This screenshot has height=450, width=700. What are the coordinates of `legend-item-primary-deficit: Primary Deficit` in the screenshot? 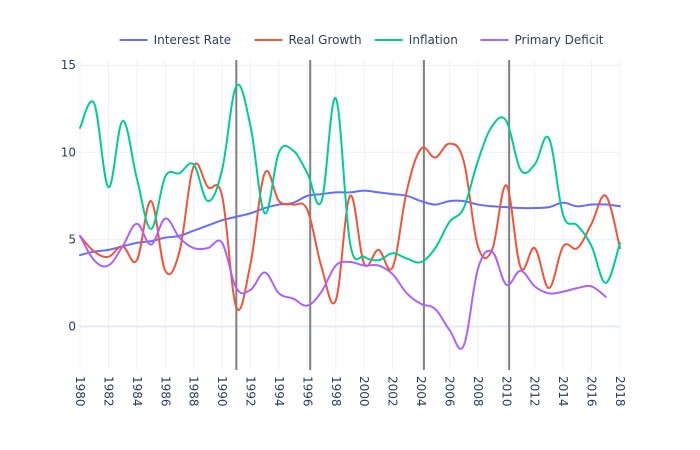 It's located at (542, 40).